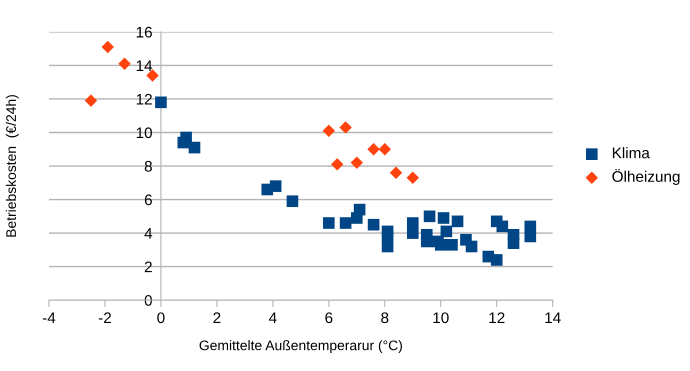 The width and height of the screenshot is (690, 371). Describe the element at coordinates (301, 347) in the screenshot. I see `x-axis-title: Gemittelte Außentemperarur (°C)` at that location.